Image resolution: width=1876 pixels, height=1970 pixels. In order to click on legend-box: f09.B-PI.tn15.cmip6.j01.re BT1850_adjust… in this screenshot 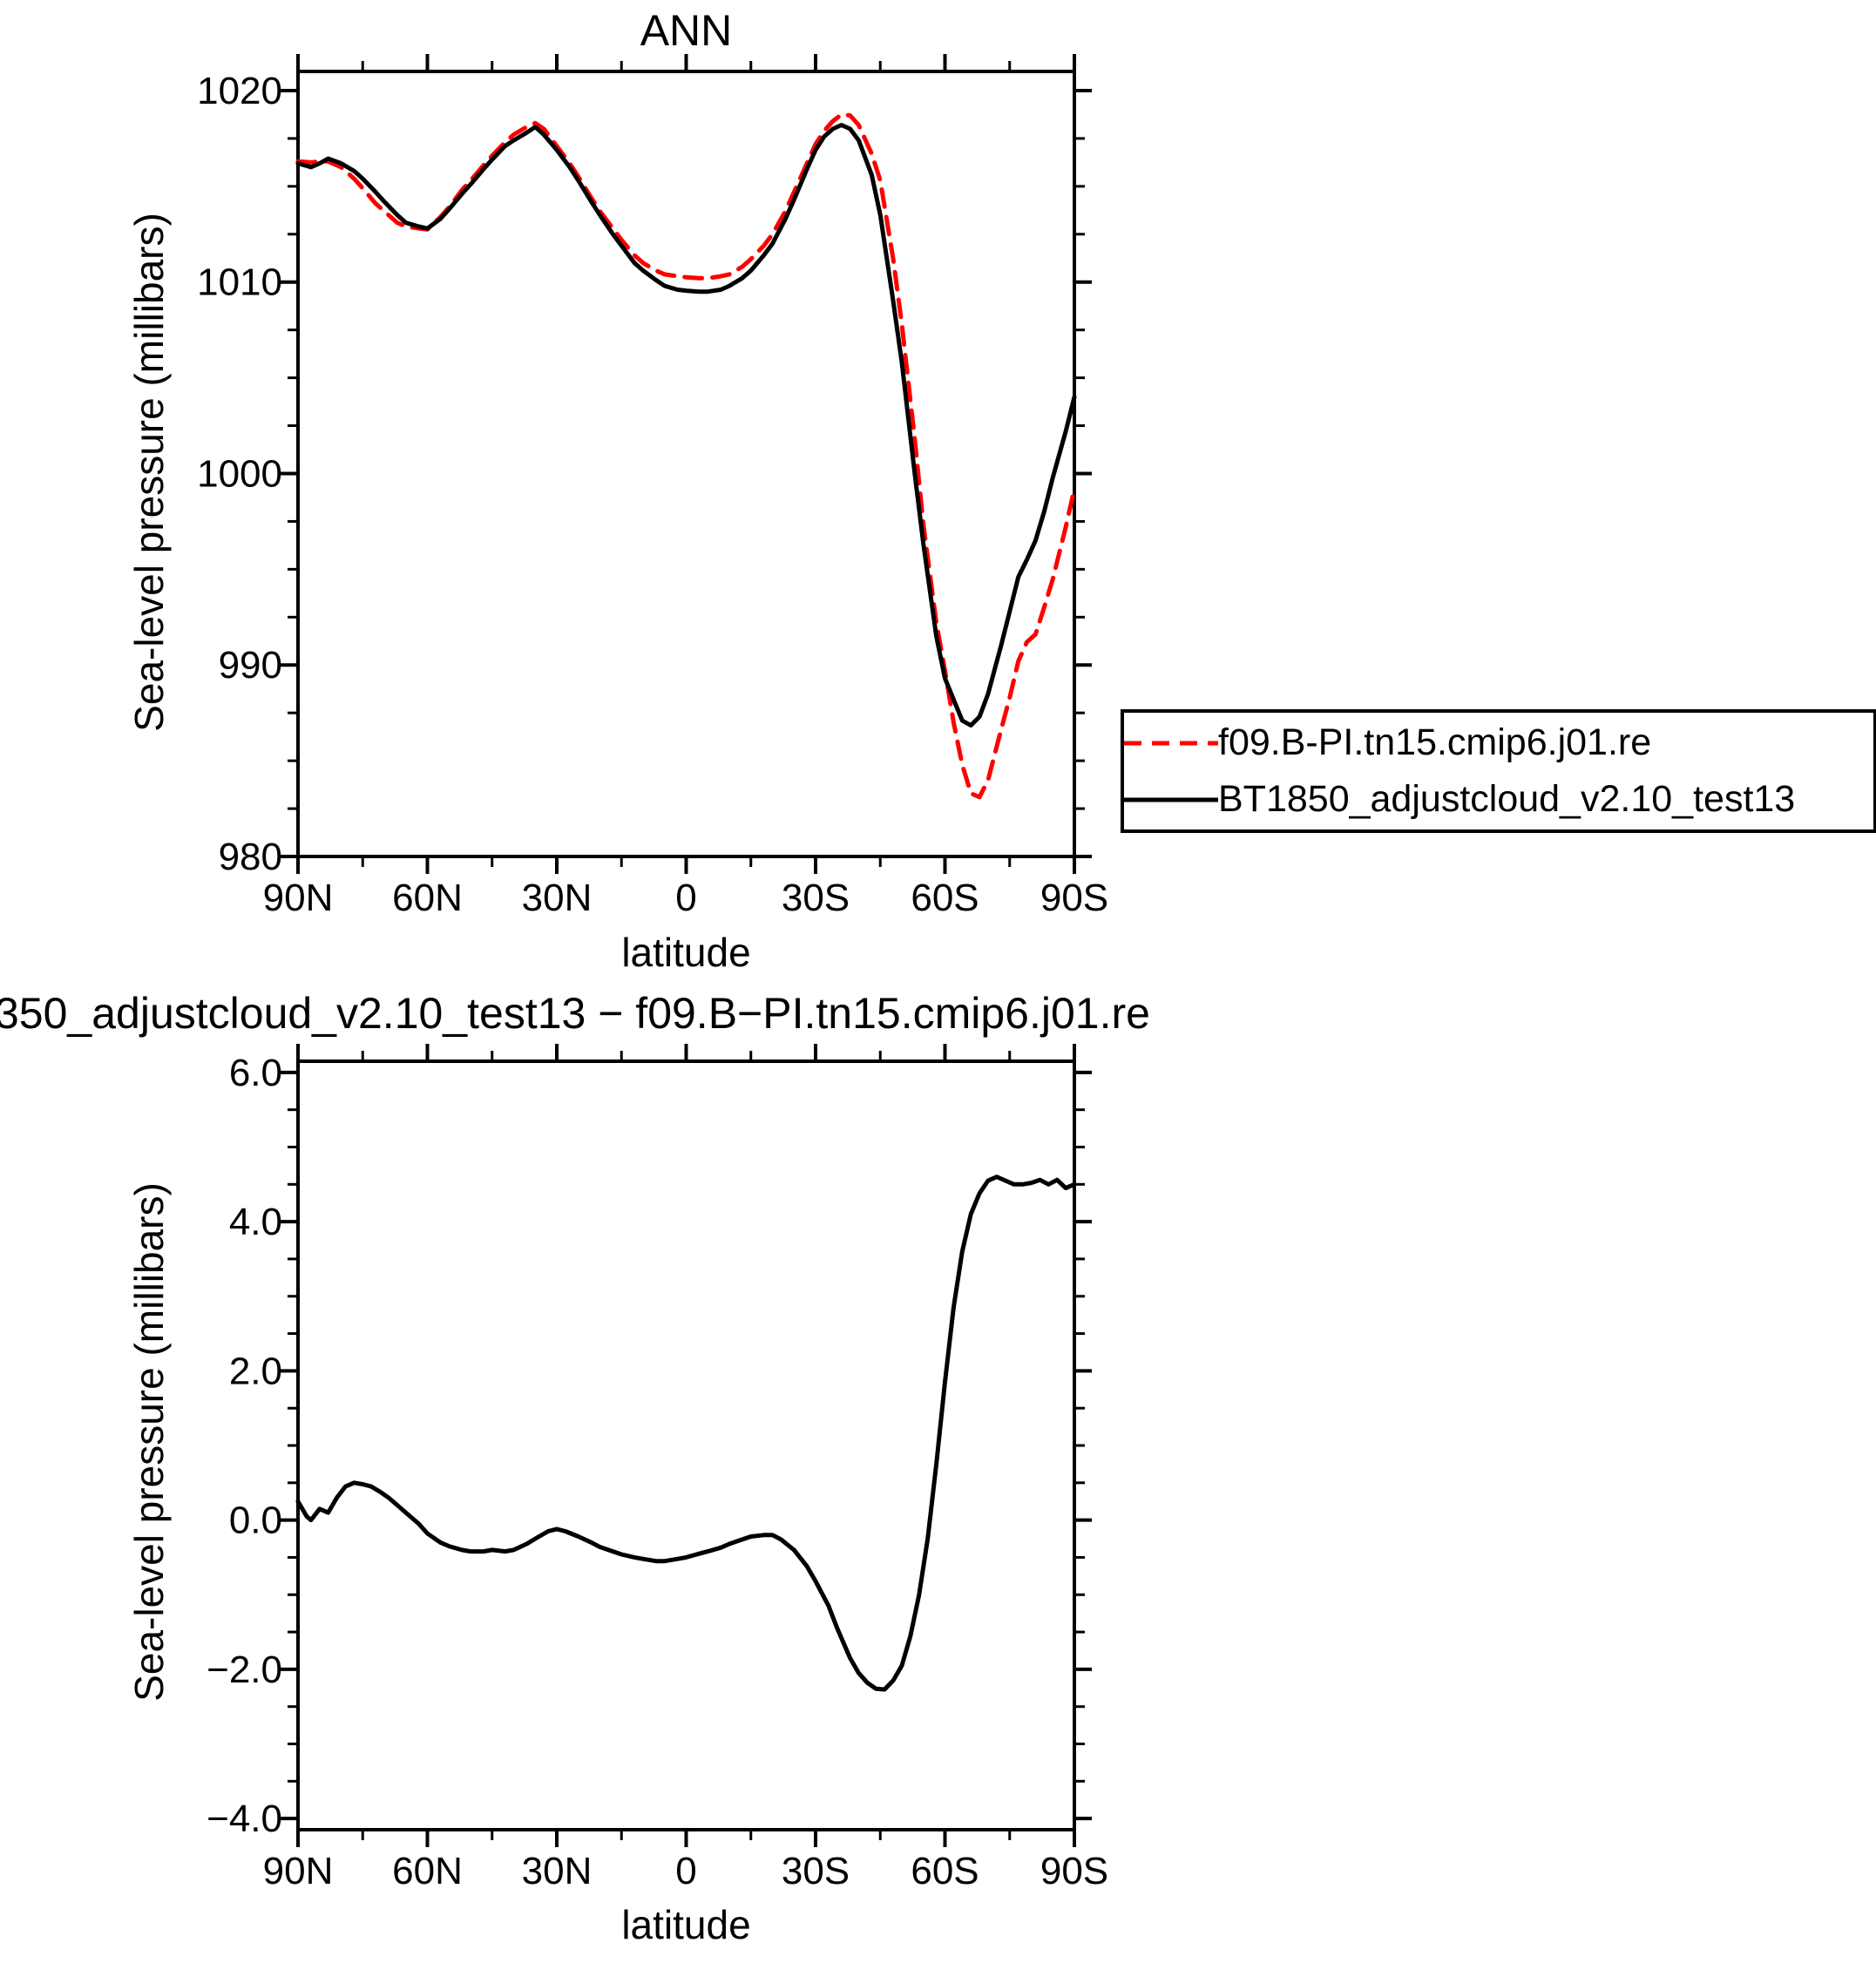, I will do `click(1499, 771)`.